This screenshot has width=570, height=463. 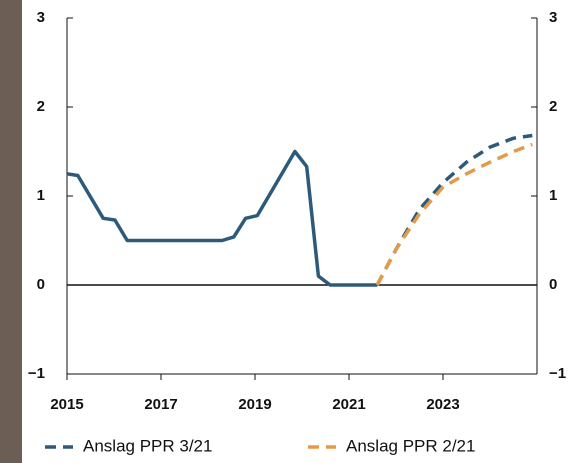 I want to click on y-tick-label: −1, so click(x=36, y=373).